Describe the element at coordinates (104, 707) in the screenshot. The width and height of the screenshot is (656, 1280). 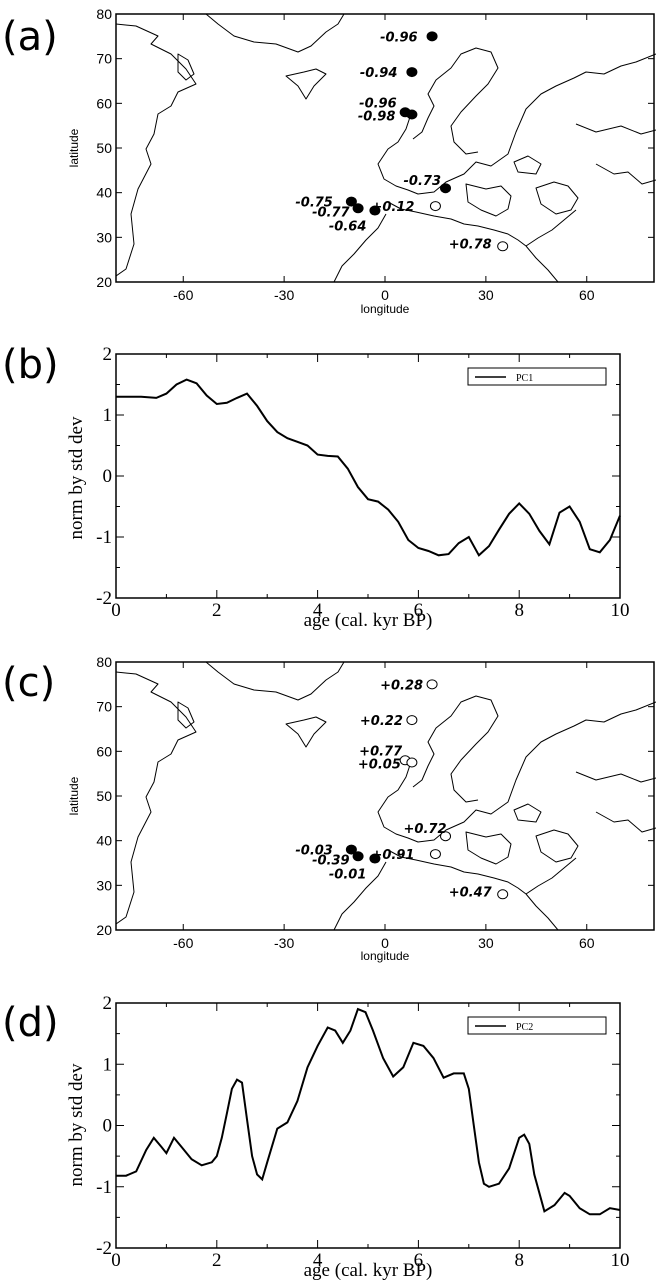
I see `y-tick-label: 70` at that location.